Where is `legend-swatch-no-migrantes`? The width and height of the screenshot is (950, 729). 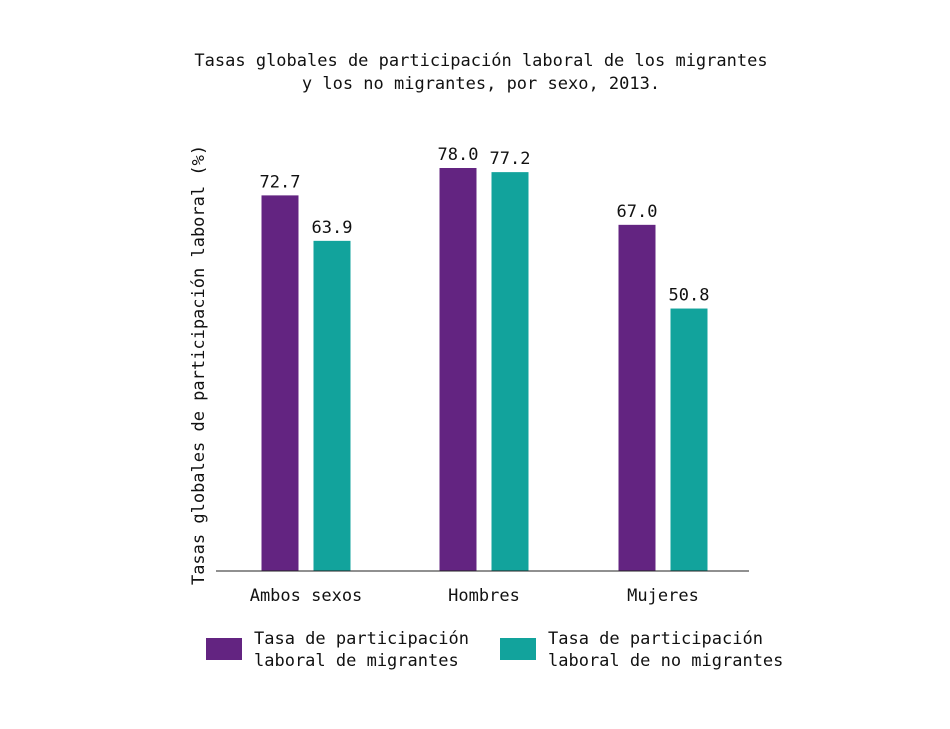 legend-swatch-no-migrantes is located at coordinates (518, 649).